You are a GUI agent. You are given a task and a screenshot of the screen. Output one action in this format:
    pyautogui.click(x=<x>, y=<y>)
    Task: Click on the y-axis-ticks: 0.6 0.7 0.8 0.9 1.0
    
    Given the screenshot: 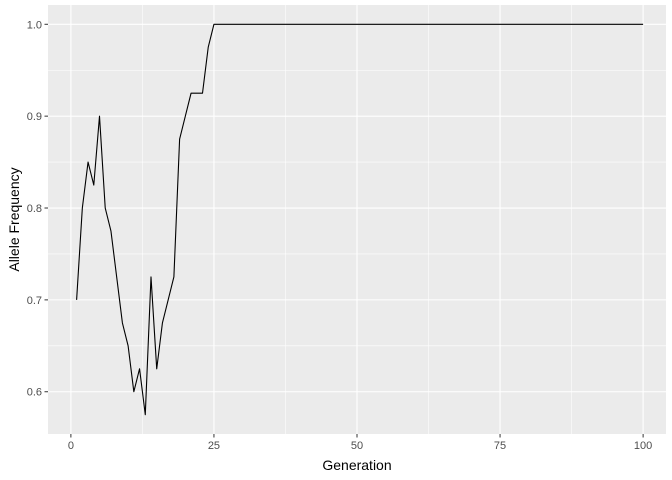 What is the action you would take?
    pyautogui.click(x=37, y=209)
    